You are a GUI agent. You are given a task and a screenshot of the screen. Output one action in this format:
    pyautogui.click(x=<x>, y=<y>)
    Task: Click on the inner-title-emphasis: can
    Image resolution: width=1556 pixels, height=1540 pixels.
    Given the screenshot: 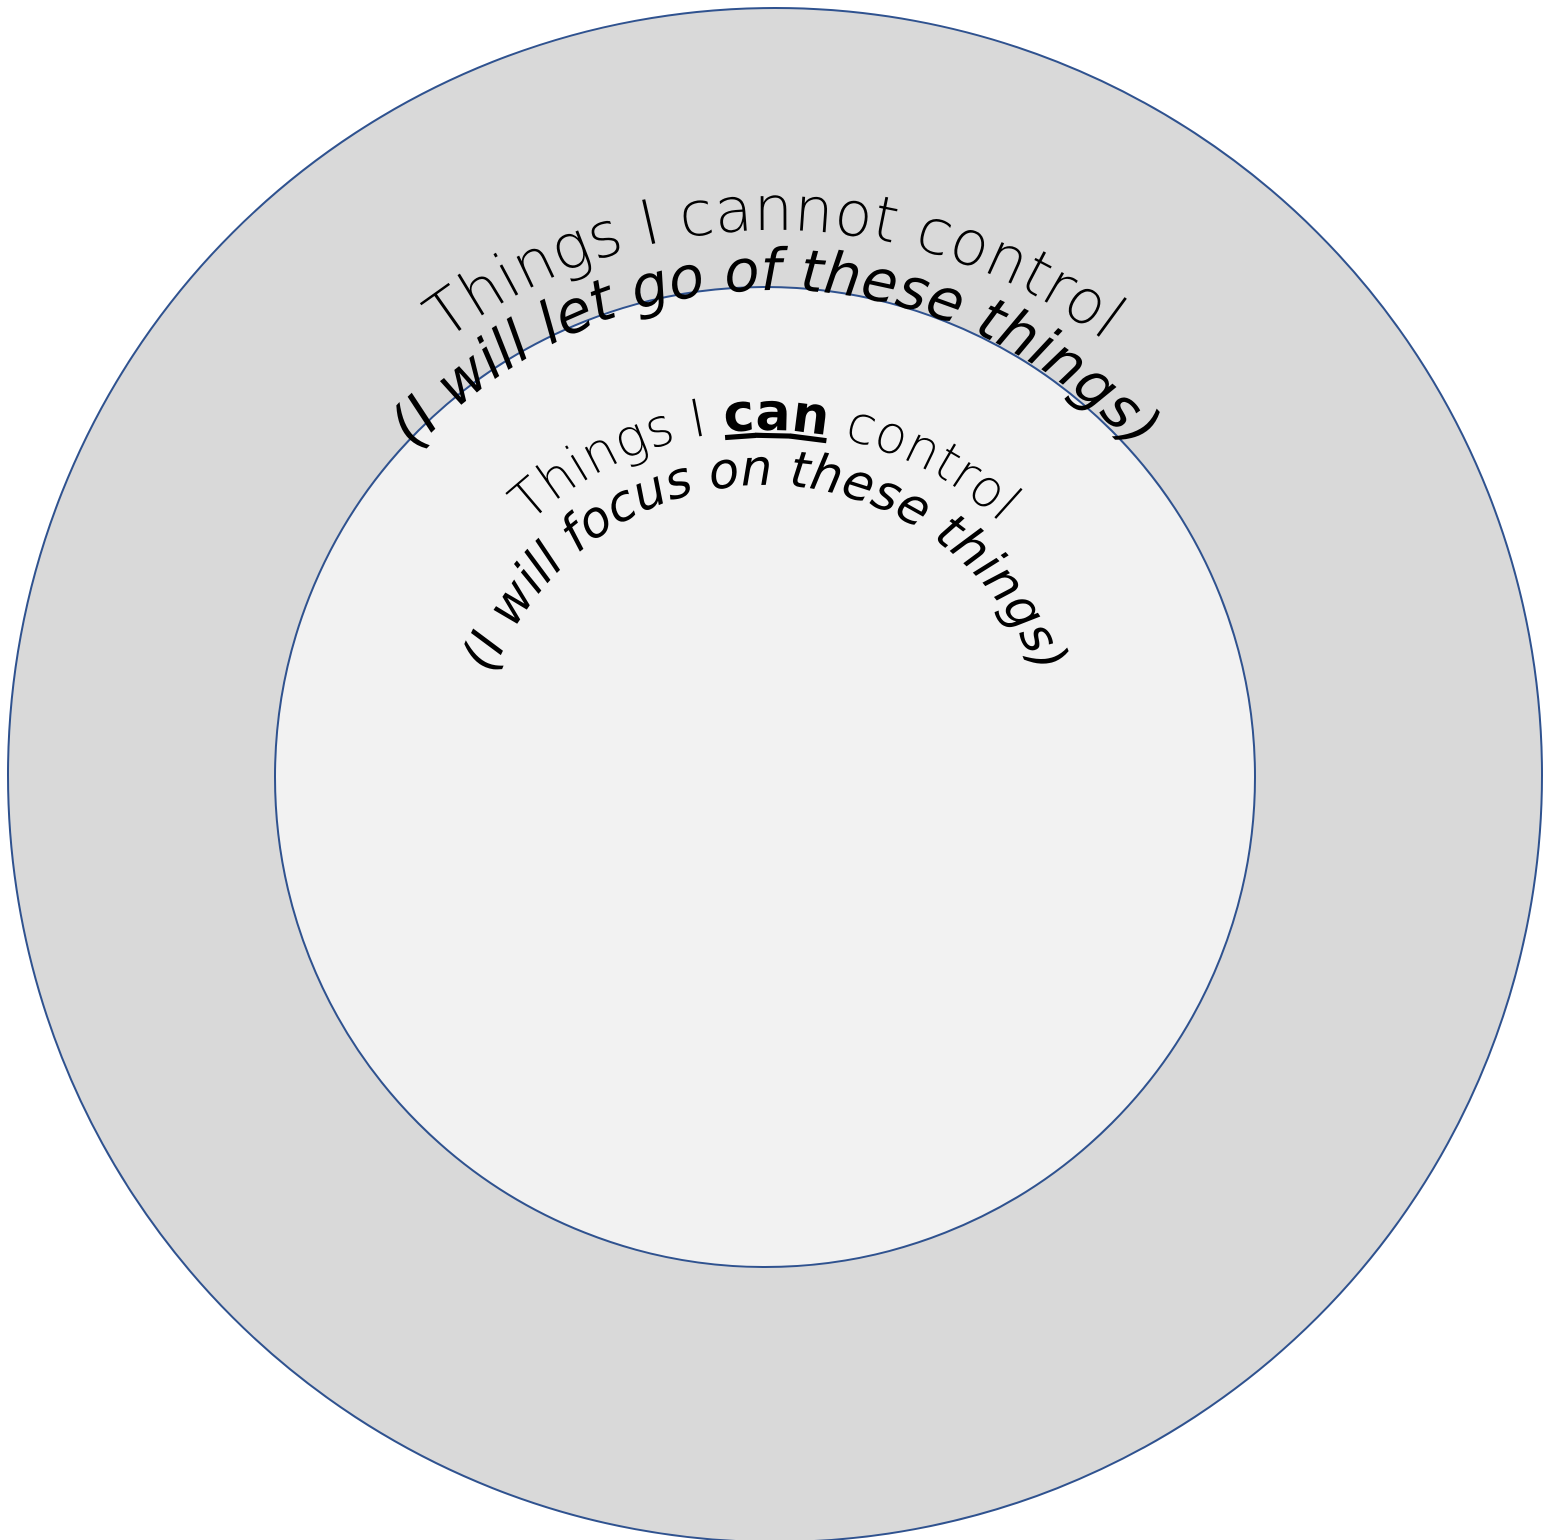 What is the action you would take?
    pyautogui.click(x=777, y=415)
    